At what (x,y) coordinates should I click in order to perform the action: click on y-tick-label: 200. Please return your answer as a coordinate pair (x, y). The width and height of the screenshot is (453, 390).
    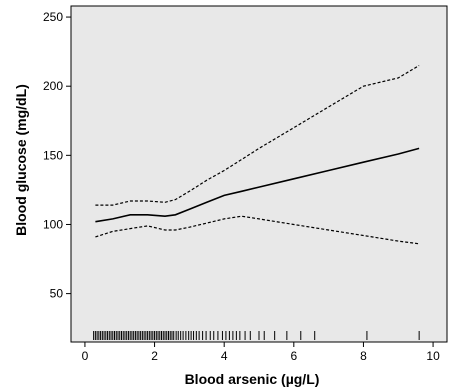
    Looking at the image, I should click on (53, 86).